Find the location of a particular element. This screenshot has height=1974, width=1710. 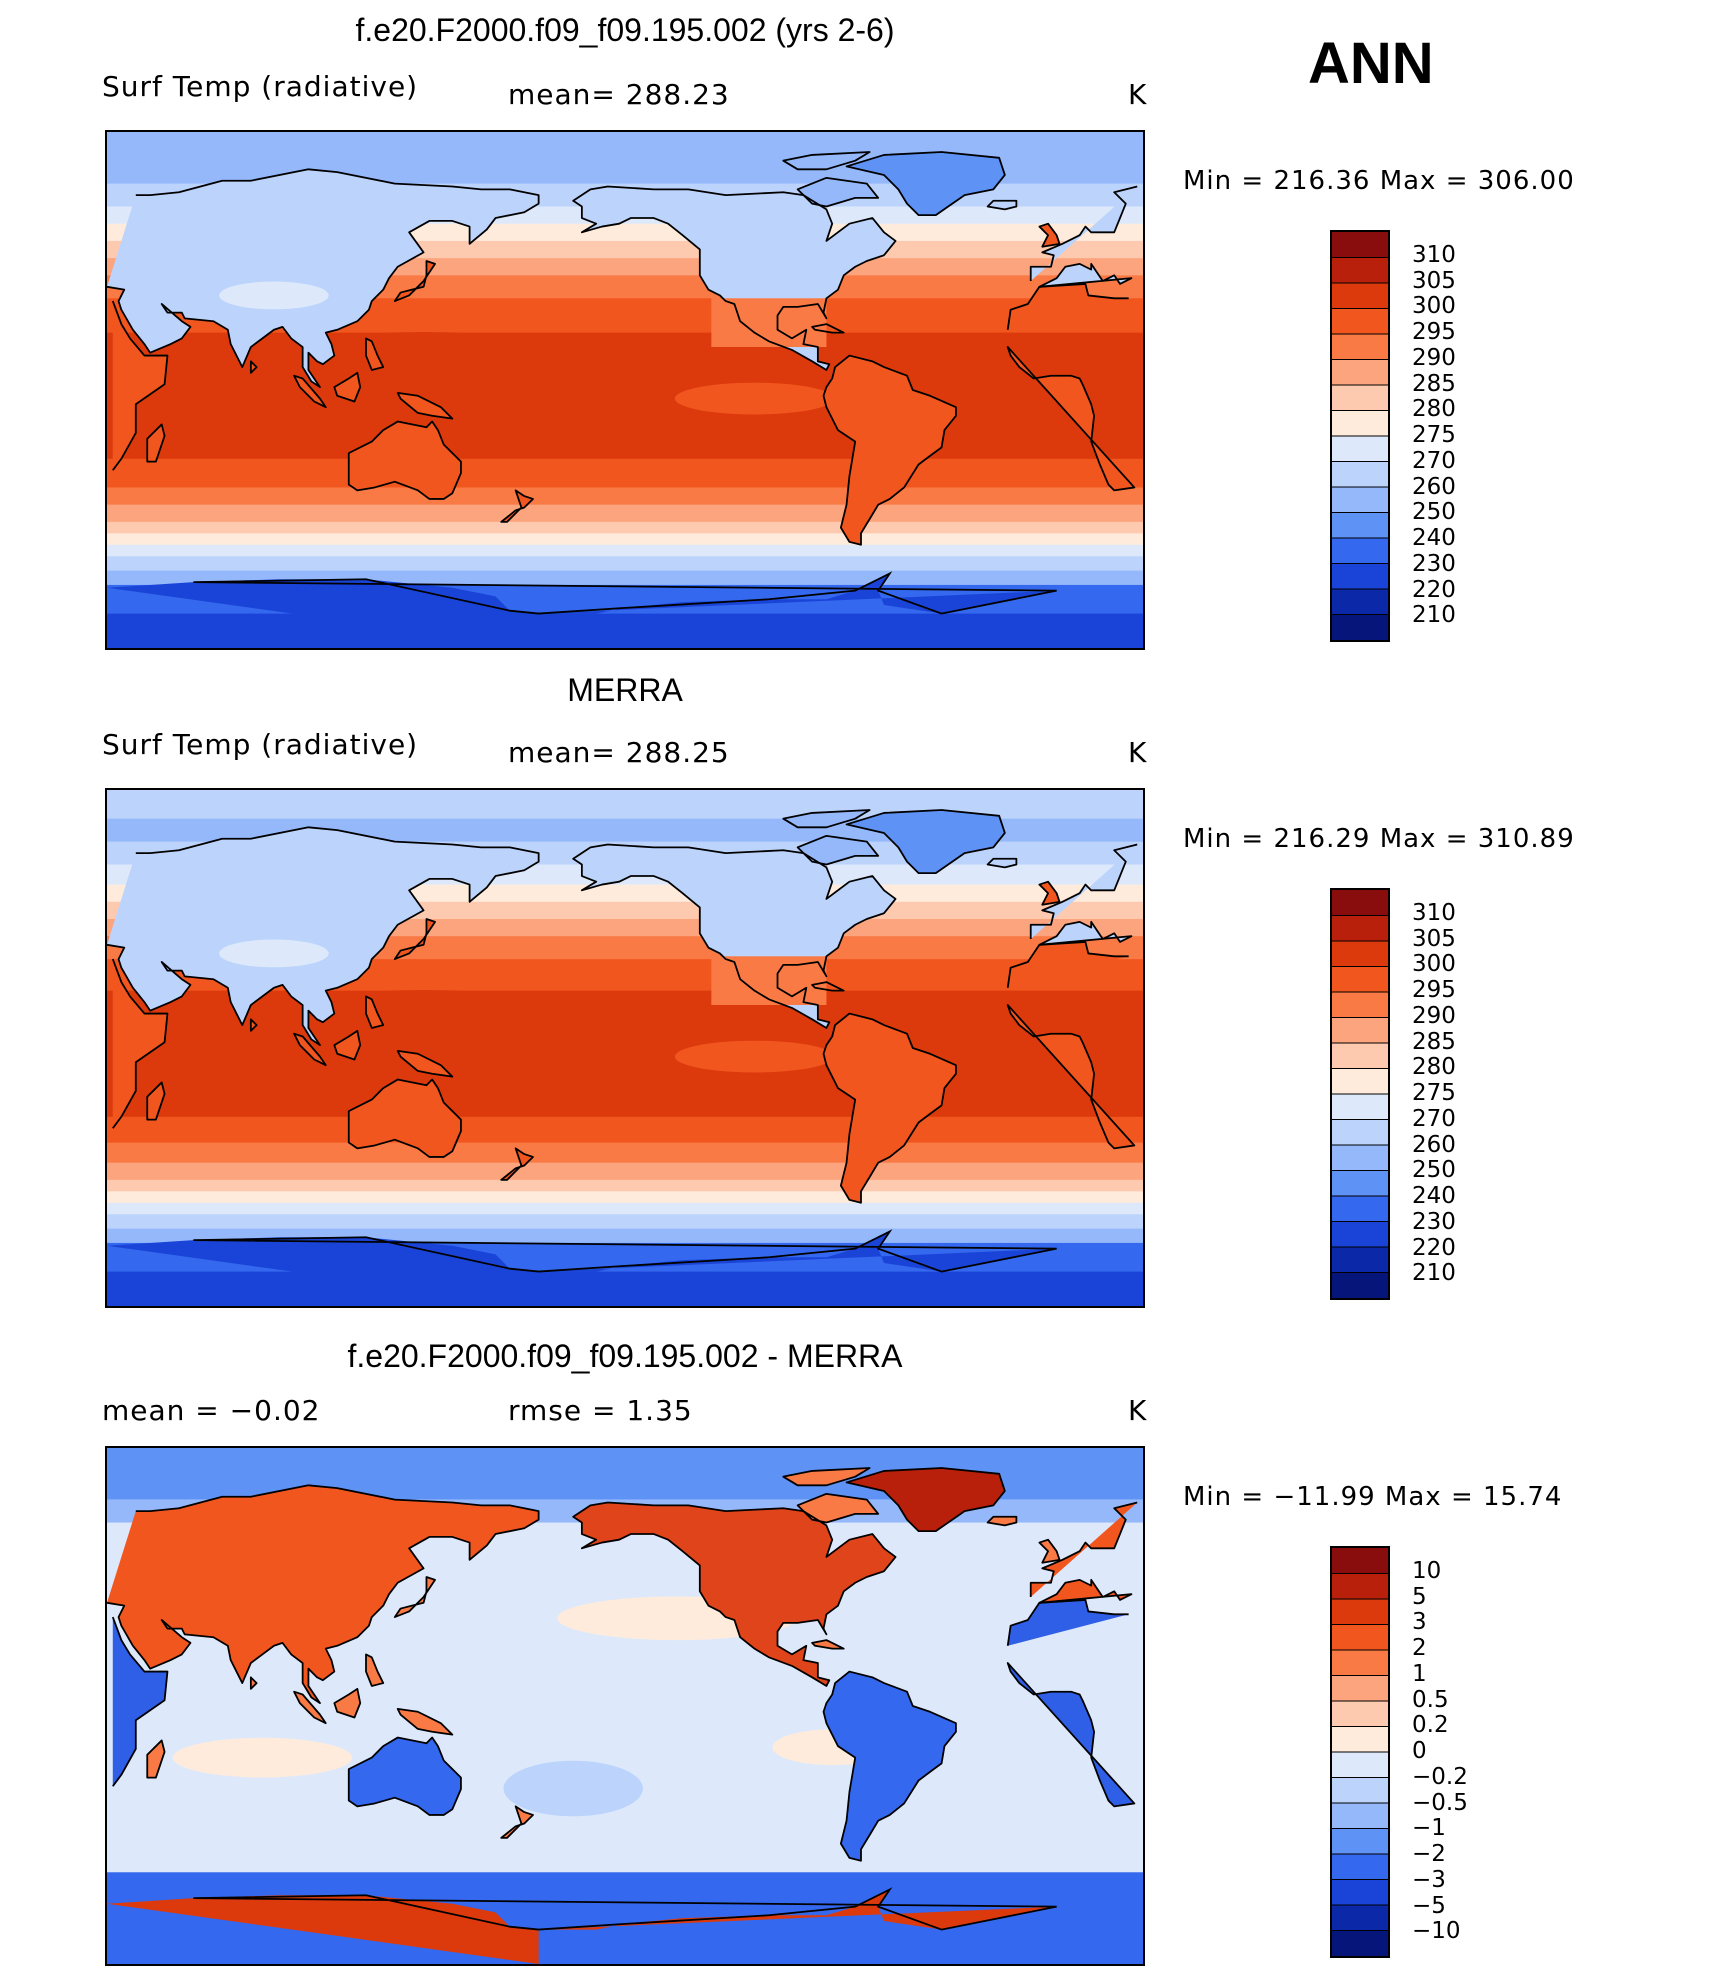

land-fill-sumatra is located at coordinates (310, 1707).